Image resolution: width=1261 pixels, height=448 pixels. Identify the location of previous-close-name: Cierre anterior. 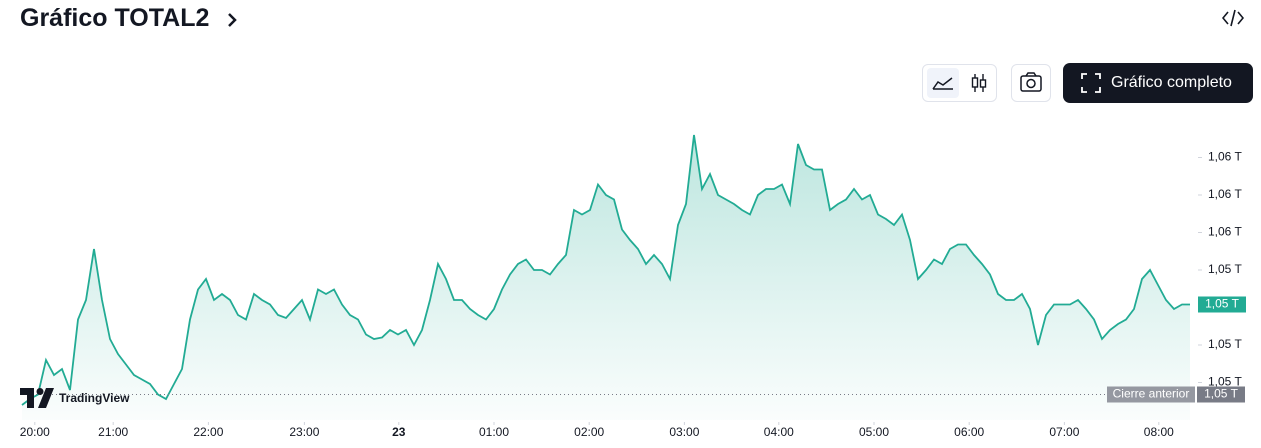
(1151, 394).